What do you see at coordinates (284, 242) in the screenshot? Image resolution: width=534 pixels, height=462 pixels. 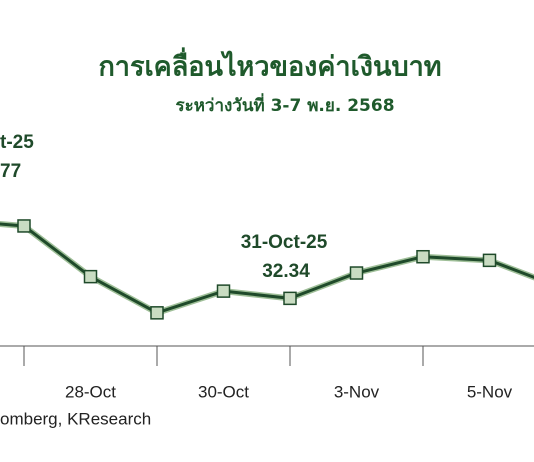 I see `annotation: 31-Oct-25` at bounding box center [284, 242].